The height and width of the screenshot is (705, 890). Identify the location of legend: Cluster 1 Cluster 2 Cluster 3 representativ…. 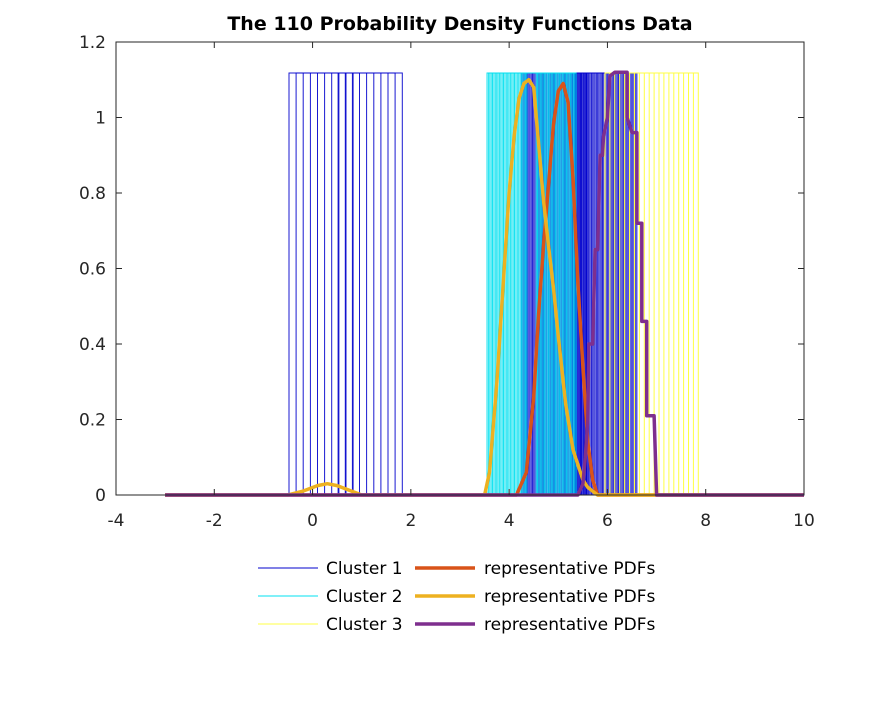
(457, 597).